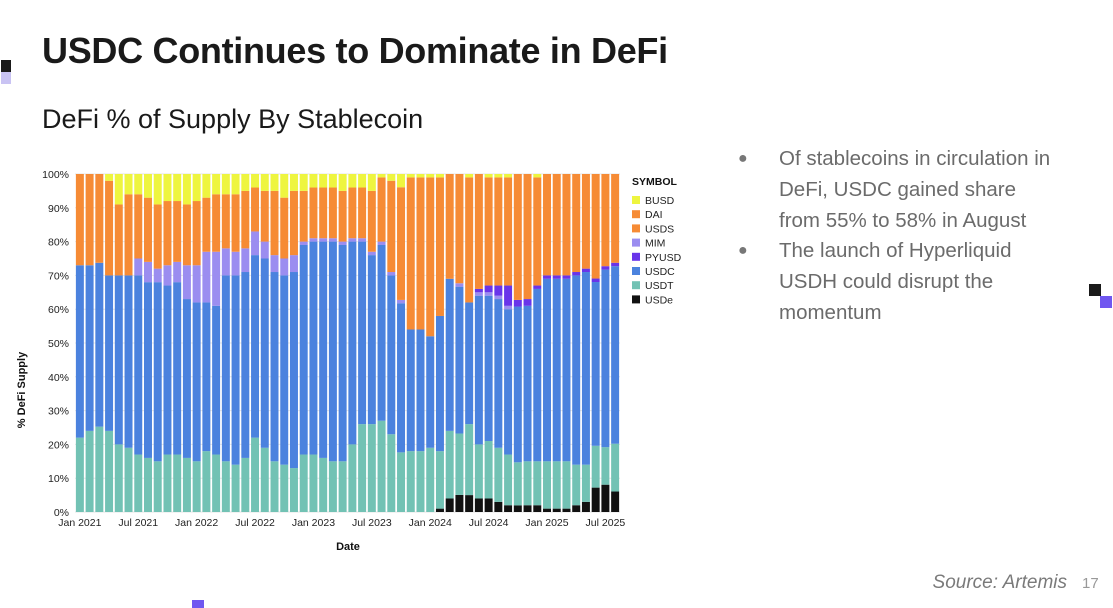 The image size is (1113, 608). What do you see at coordinates (196, 523) in the screenshot?
I see `x-tick-label: Jan 2022` at bounding box center [196, 523].